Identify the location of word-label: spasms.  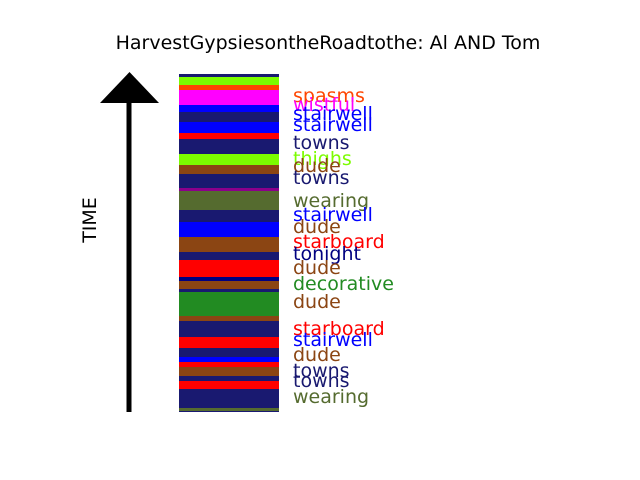
(329, 96).